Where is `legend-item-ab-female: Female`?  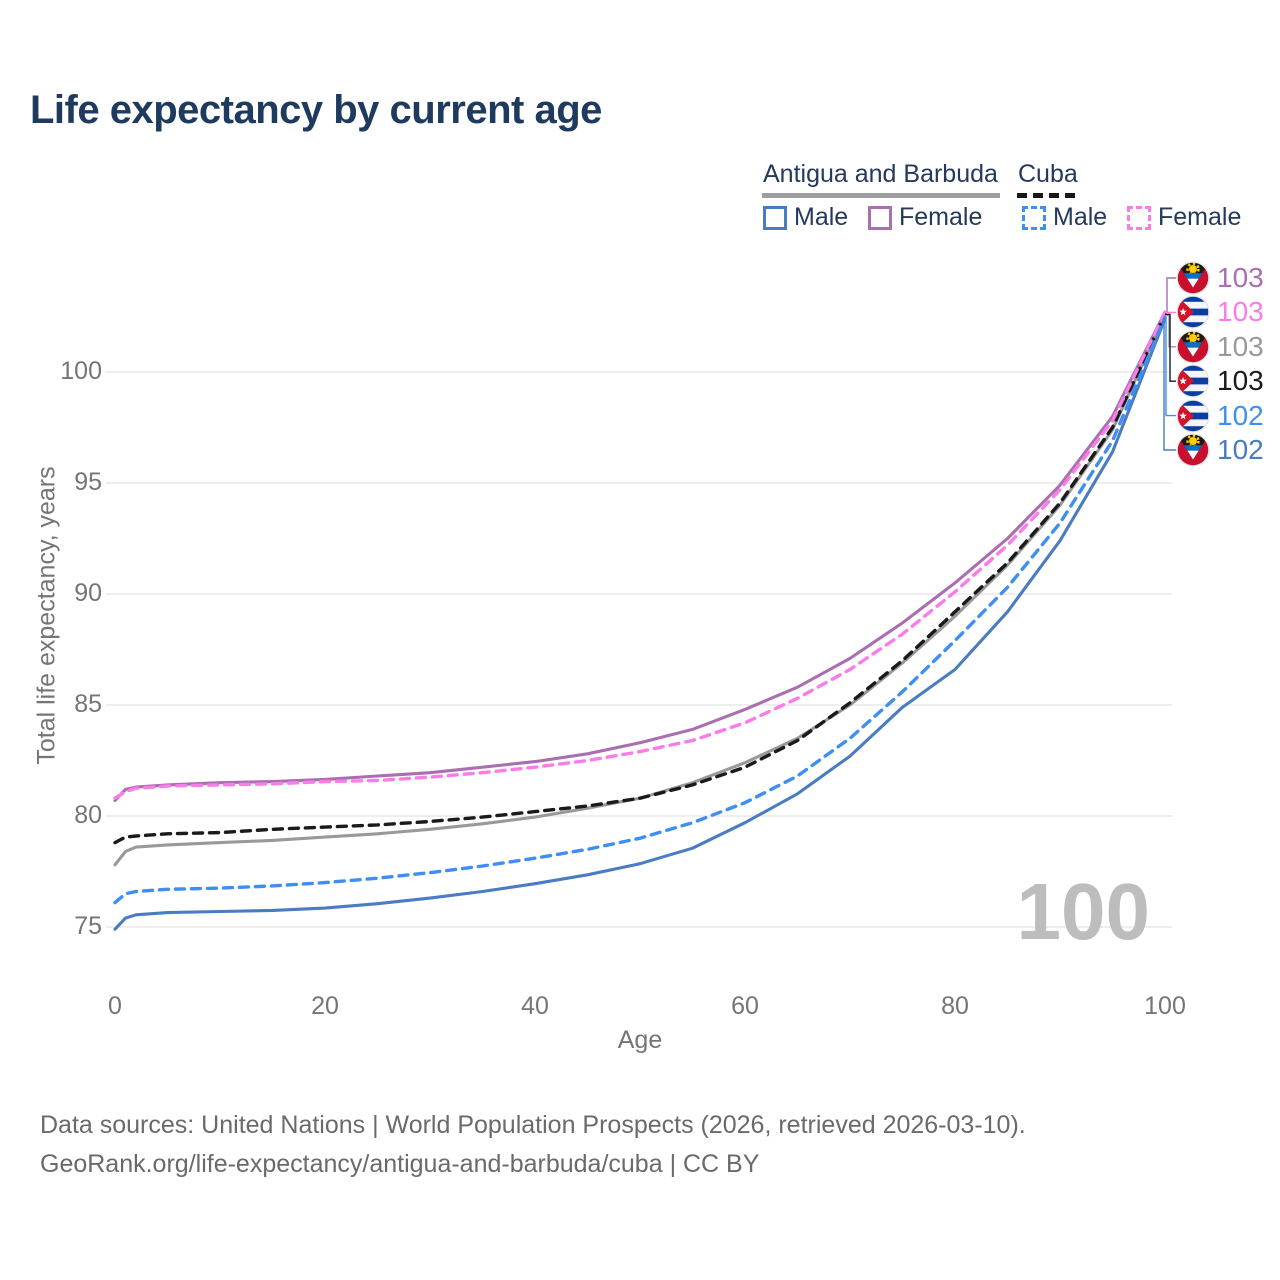
legend-item-ab-female: Female is located at coordinates (925, 217).